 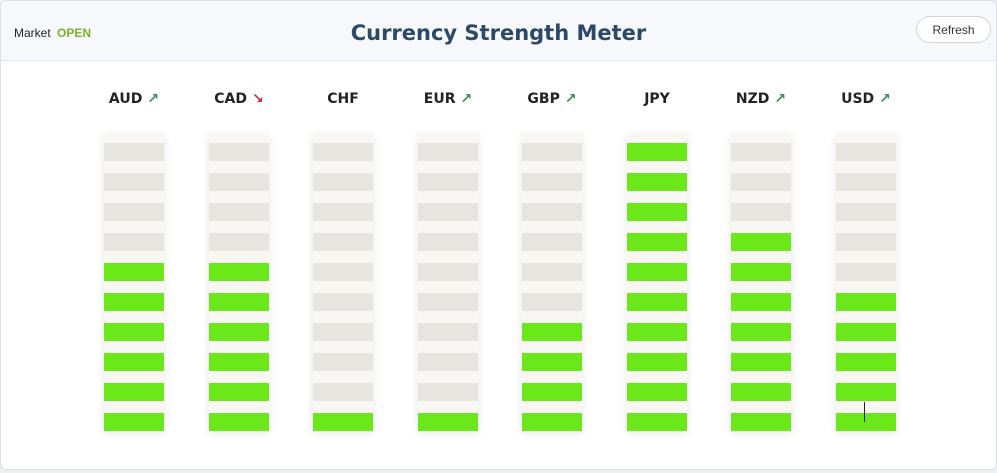 I want to click on page-title: Currency Strength Meter, so click(x=498, y=33).